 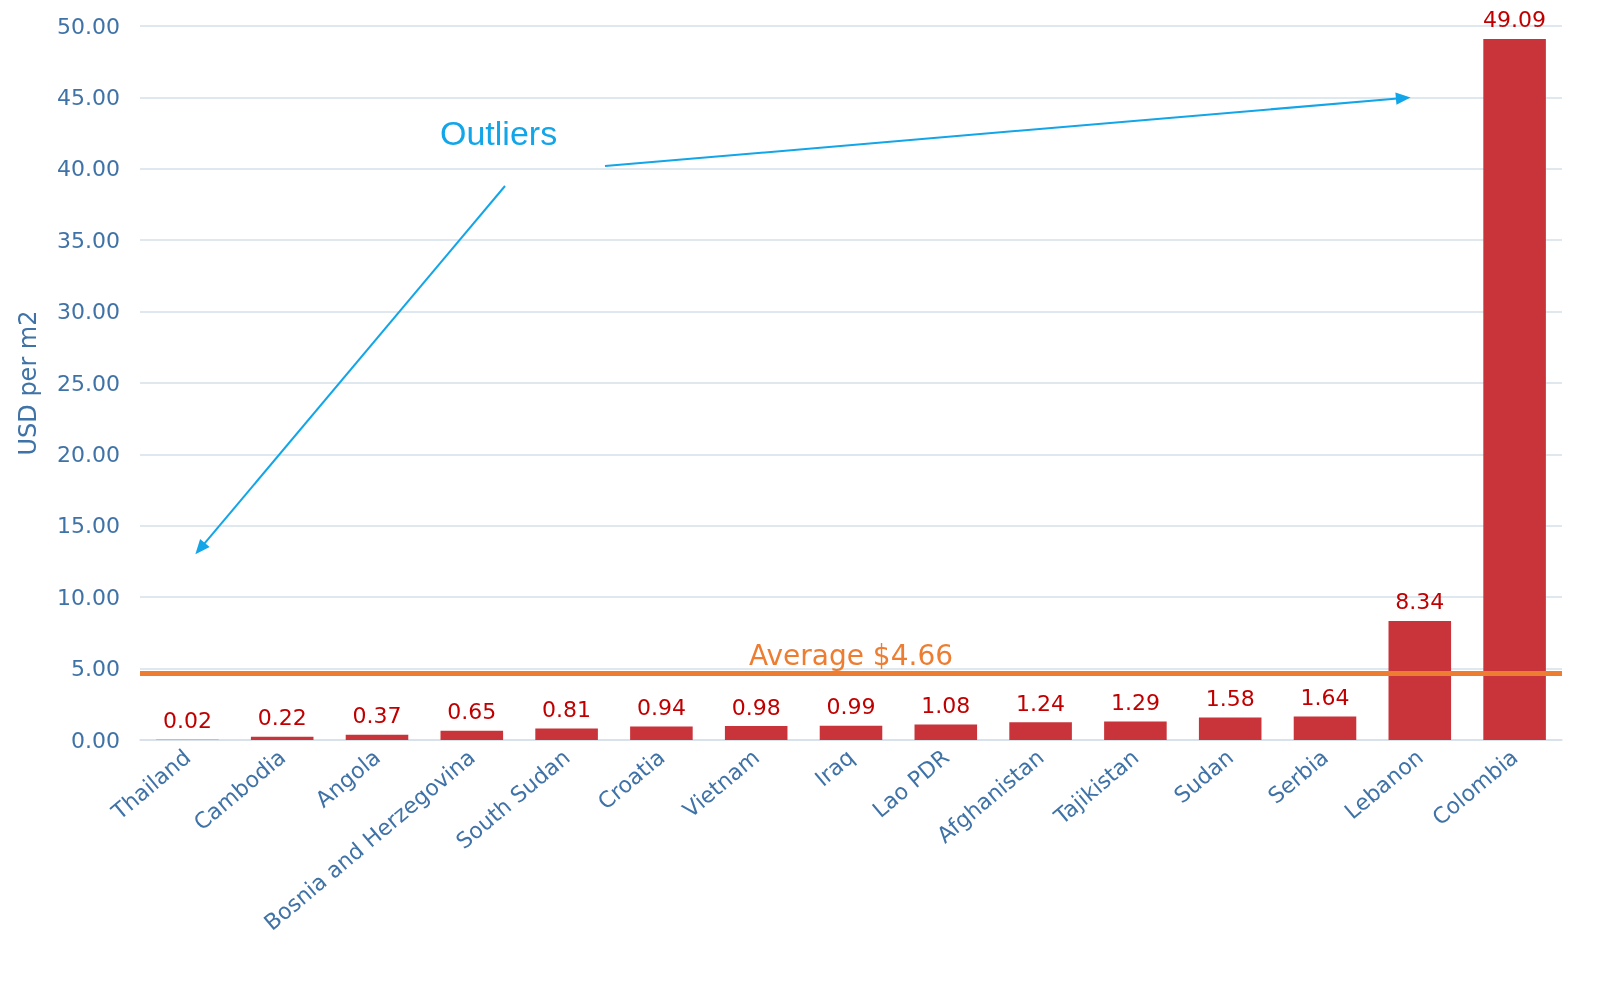 What do you see at coordinates (88, 169) in the screenshot?
I see `y-tick-label: 40.00` at bounding box center [88, 169].